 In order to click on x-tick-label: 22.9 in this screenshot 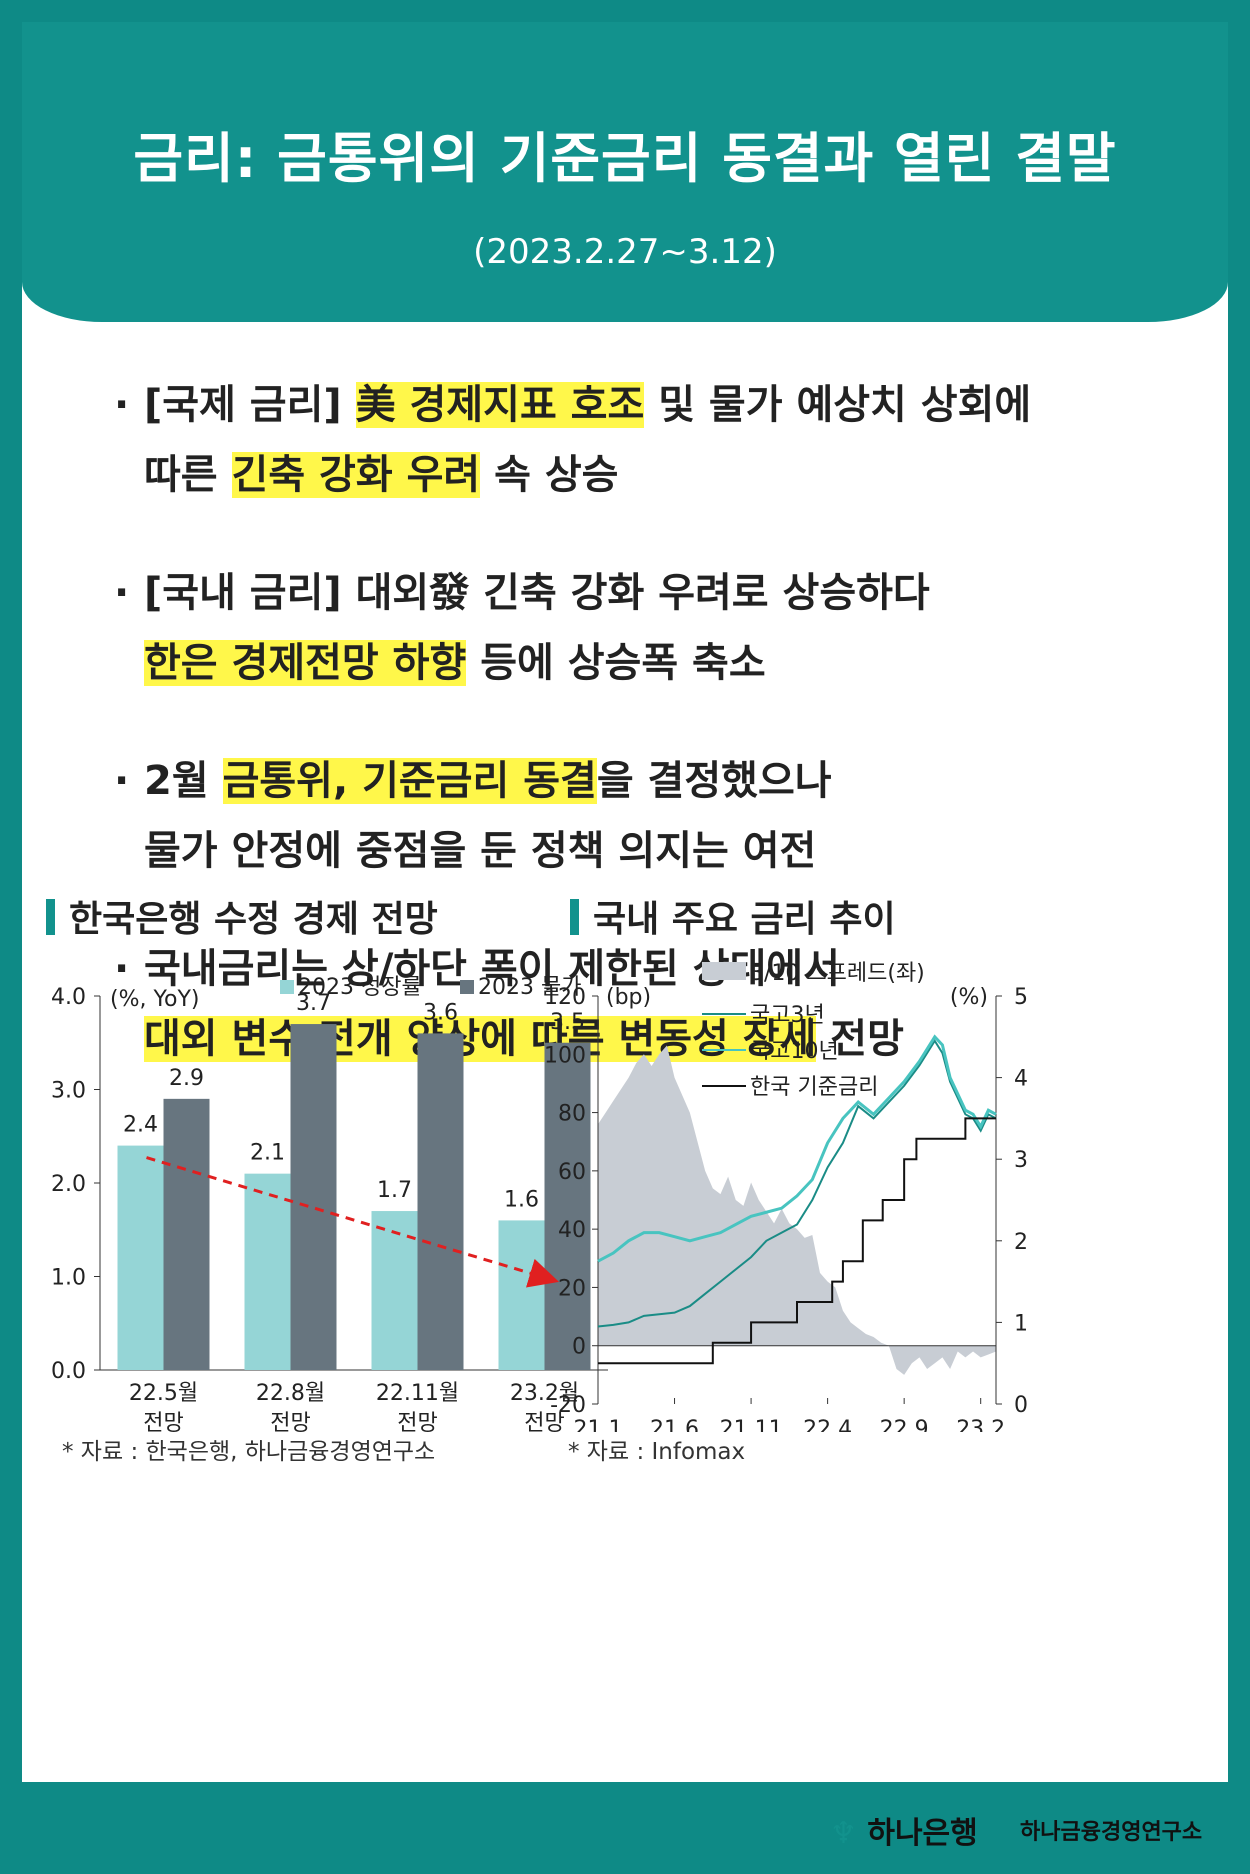, I will do `click(904, 1424)`.